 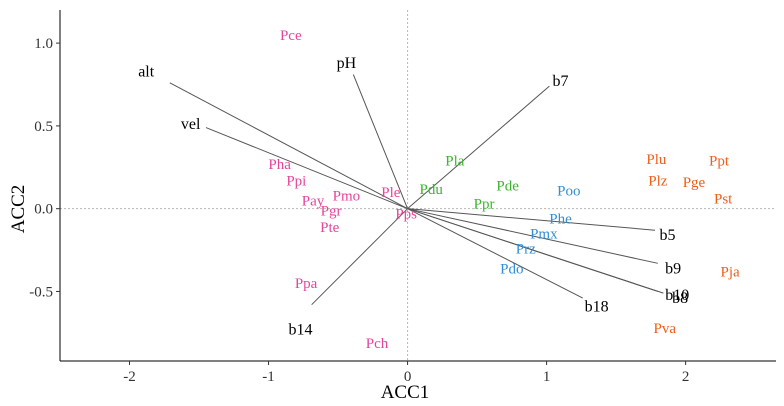 I want to click on y-axis-title: ACC2, so click(x=18, y=209).